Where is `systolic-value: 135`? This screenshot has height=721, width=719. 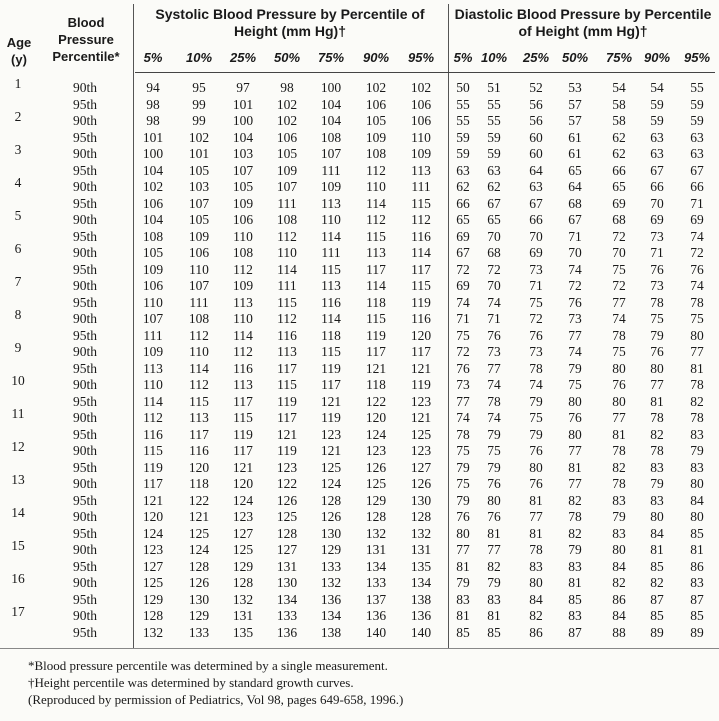 systolic-value: 135 is located at coordinates (421, 566).